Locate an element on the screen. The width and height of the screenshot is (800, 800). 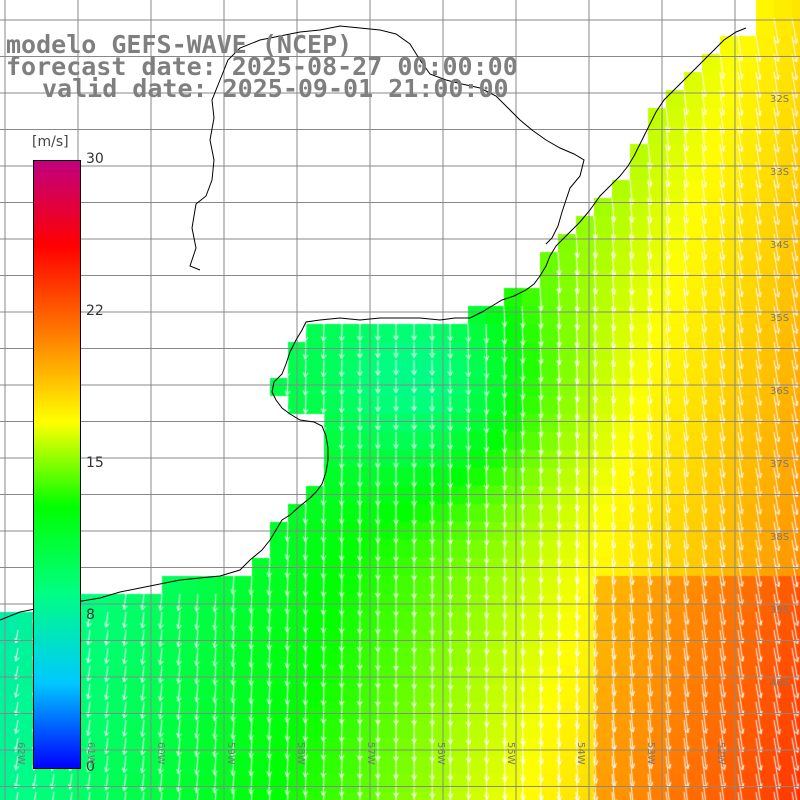
lat-label-36s: 36S is located at coordinates (780, 391).